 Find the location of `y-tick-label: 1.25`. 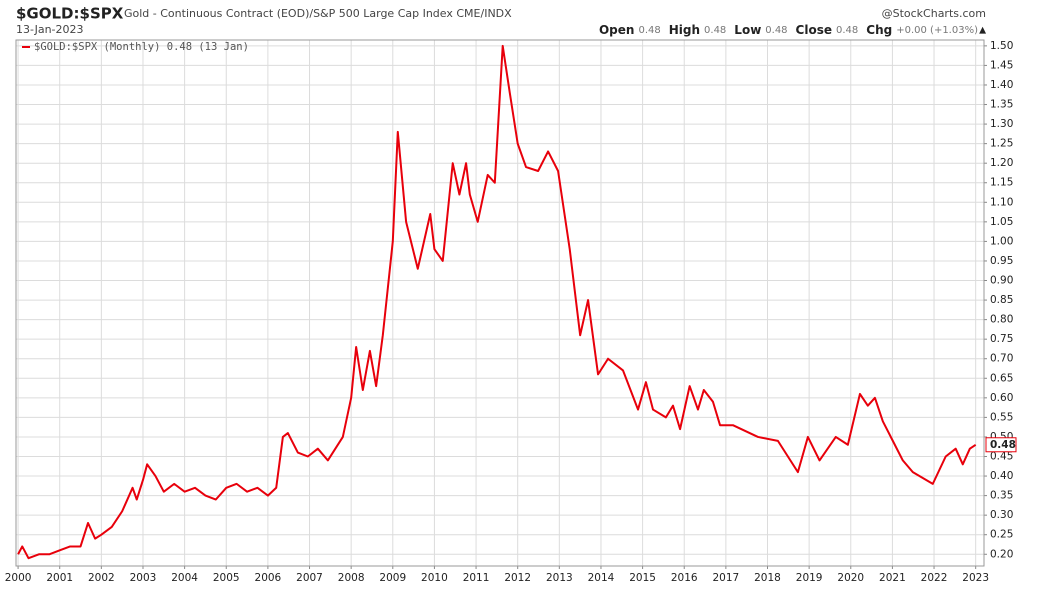

y-tick-label: 1.25 is located at coordinates (1001, 144).